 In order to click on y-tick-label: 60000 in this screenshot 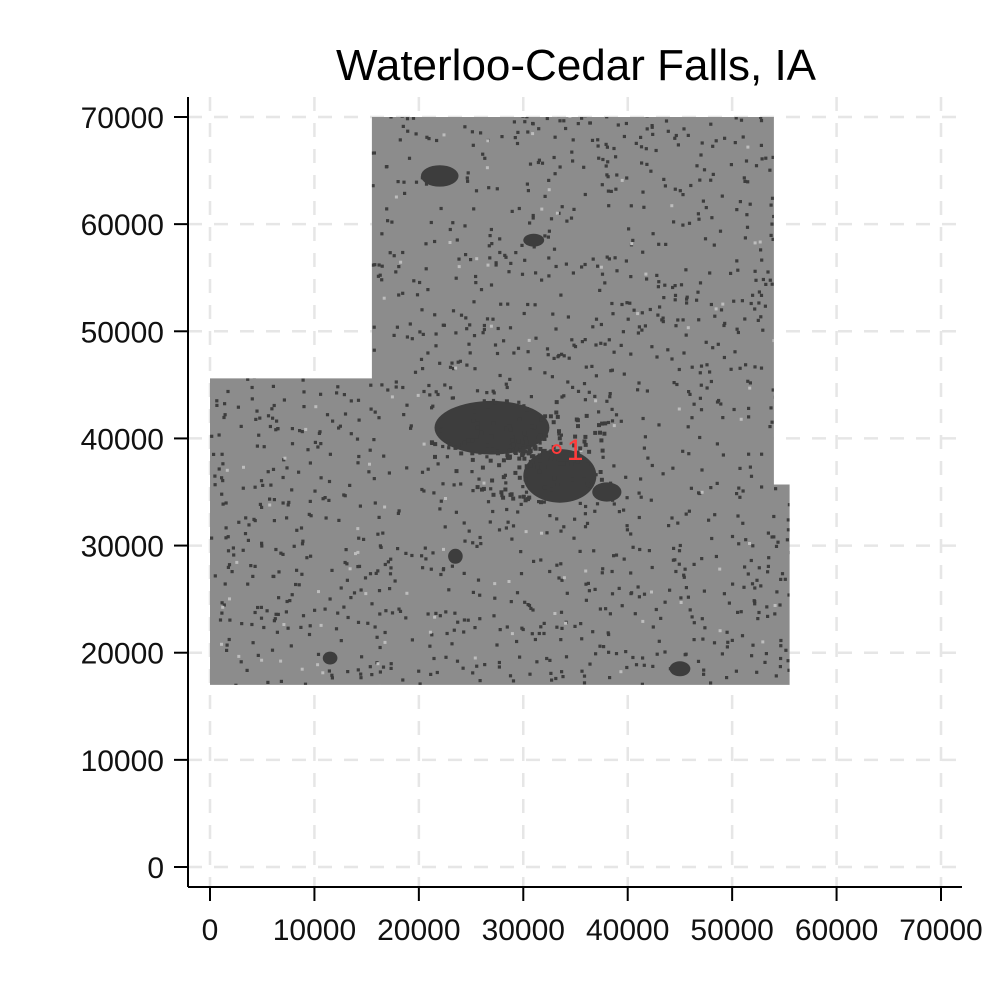, I will do `click(122, 225)`.